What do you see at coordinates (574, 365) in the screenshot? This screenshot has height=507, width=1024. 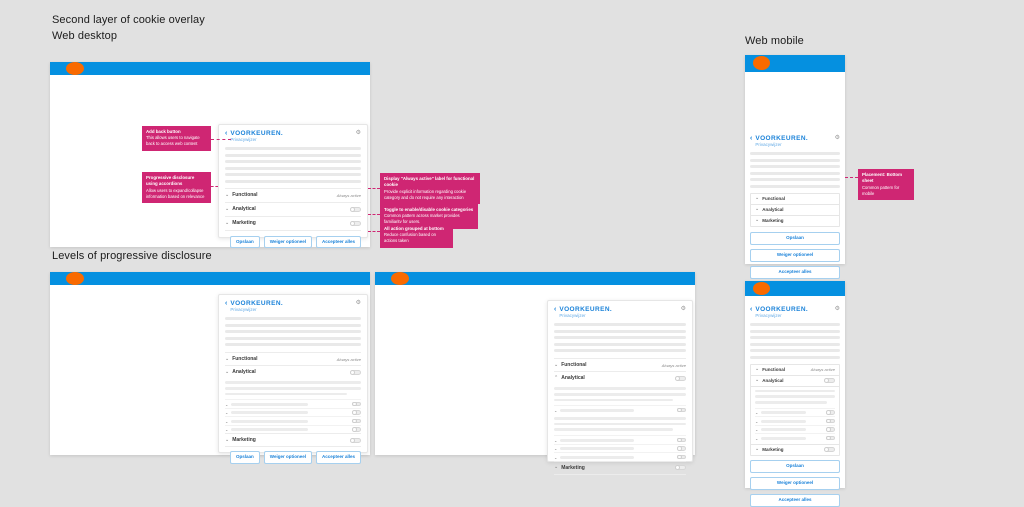 I see `accordion-label: Functional` at bounding box center [574, 365].